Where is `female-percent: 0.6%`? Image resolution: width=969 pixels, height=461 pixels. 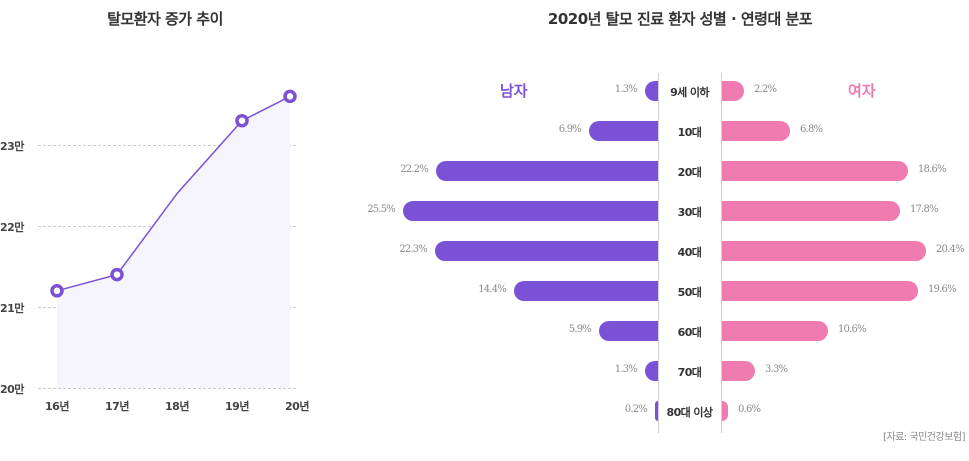 female-percent: 0.6% is located at coordinates (749, 409).